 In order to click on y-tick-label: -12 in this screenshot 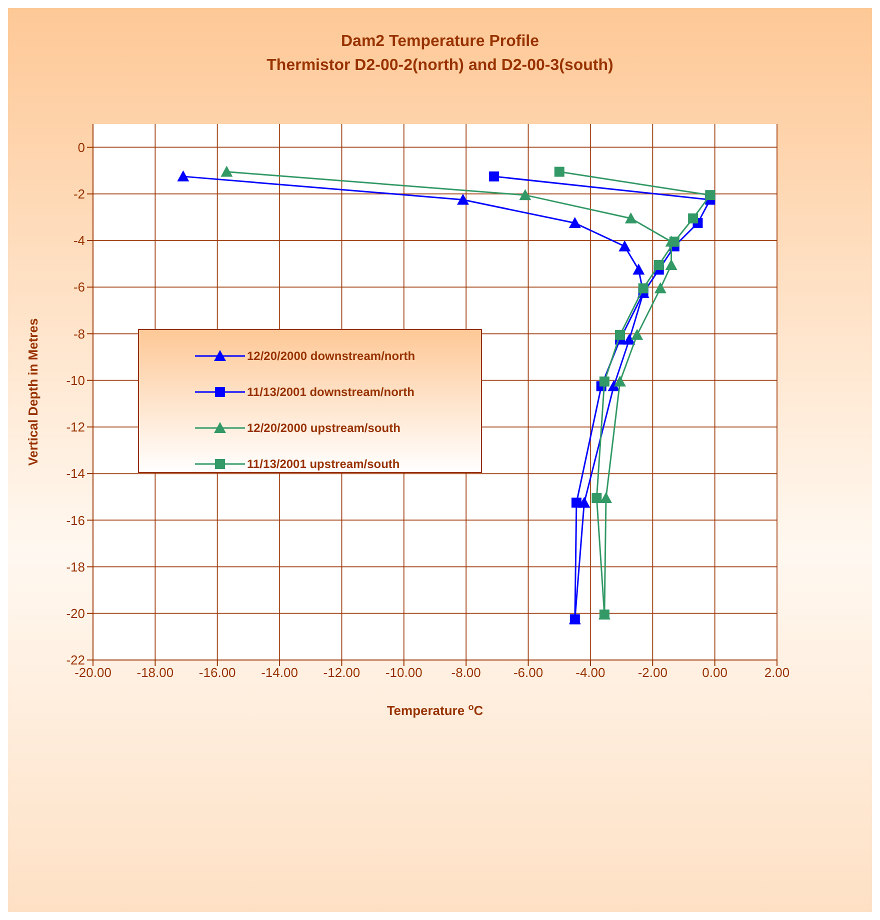, I will do `click(75, 427)`.